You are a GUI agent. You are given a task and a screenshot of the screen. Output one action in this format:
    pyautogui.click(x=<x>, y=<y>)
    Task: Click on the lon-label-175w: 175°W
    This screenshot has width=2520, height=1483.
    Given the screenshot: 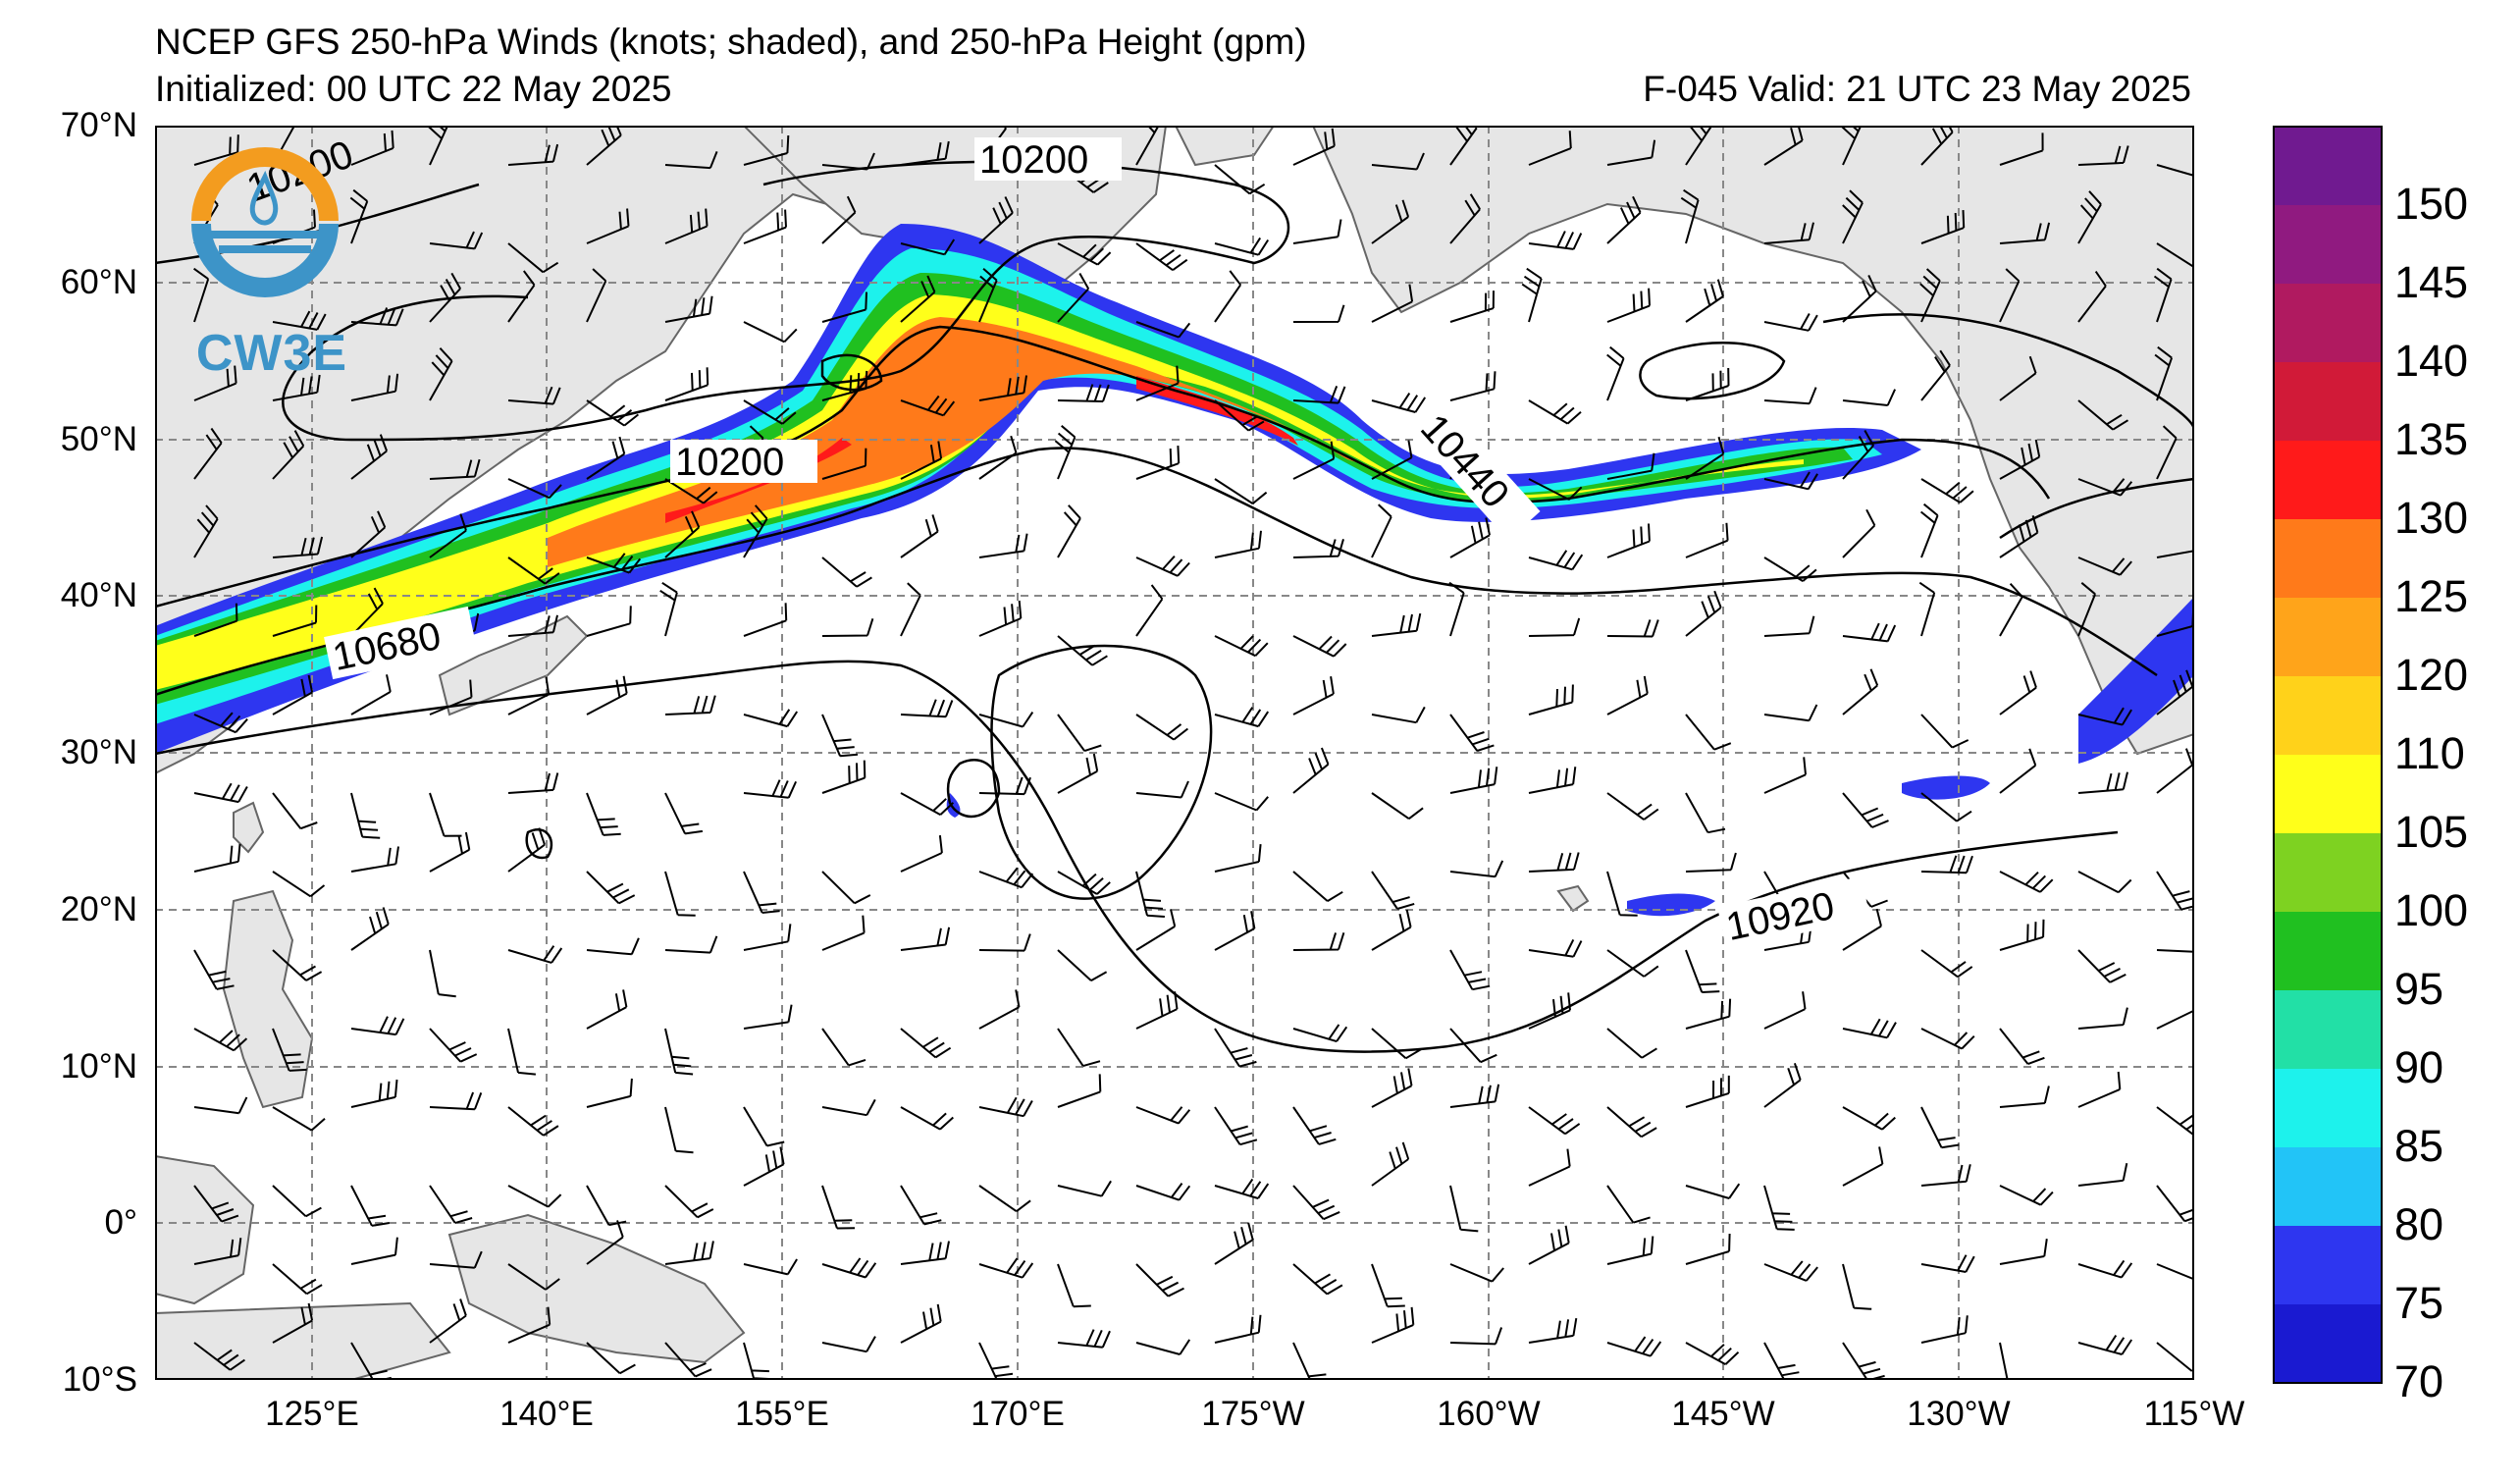 What is the action you would take?
    pyautogui.click(x=1253, y=1414)
    